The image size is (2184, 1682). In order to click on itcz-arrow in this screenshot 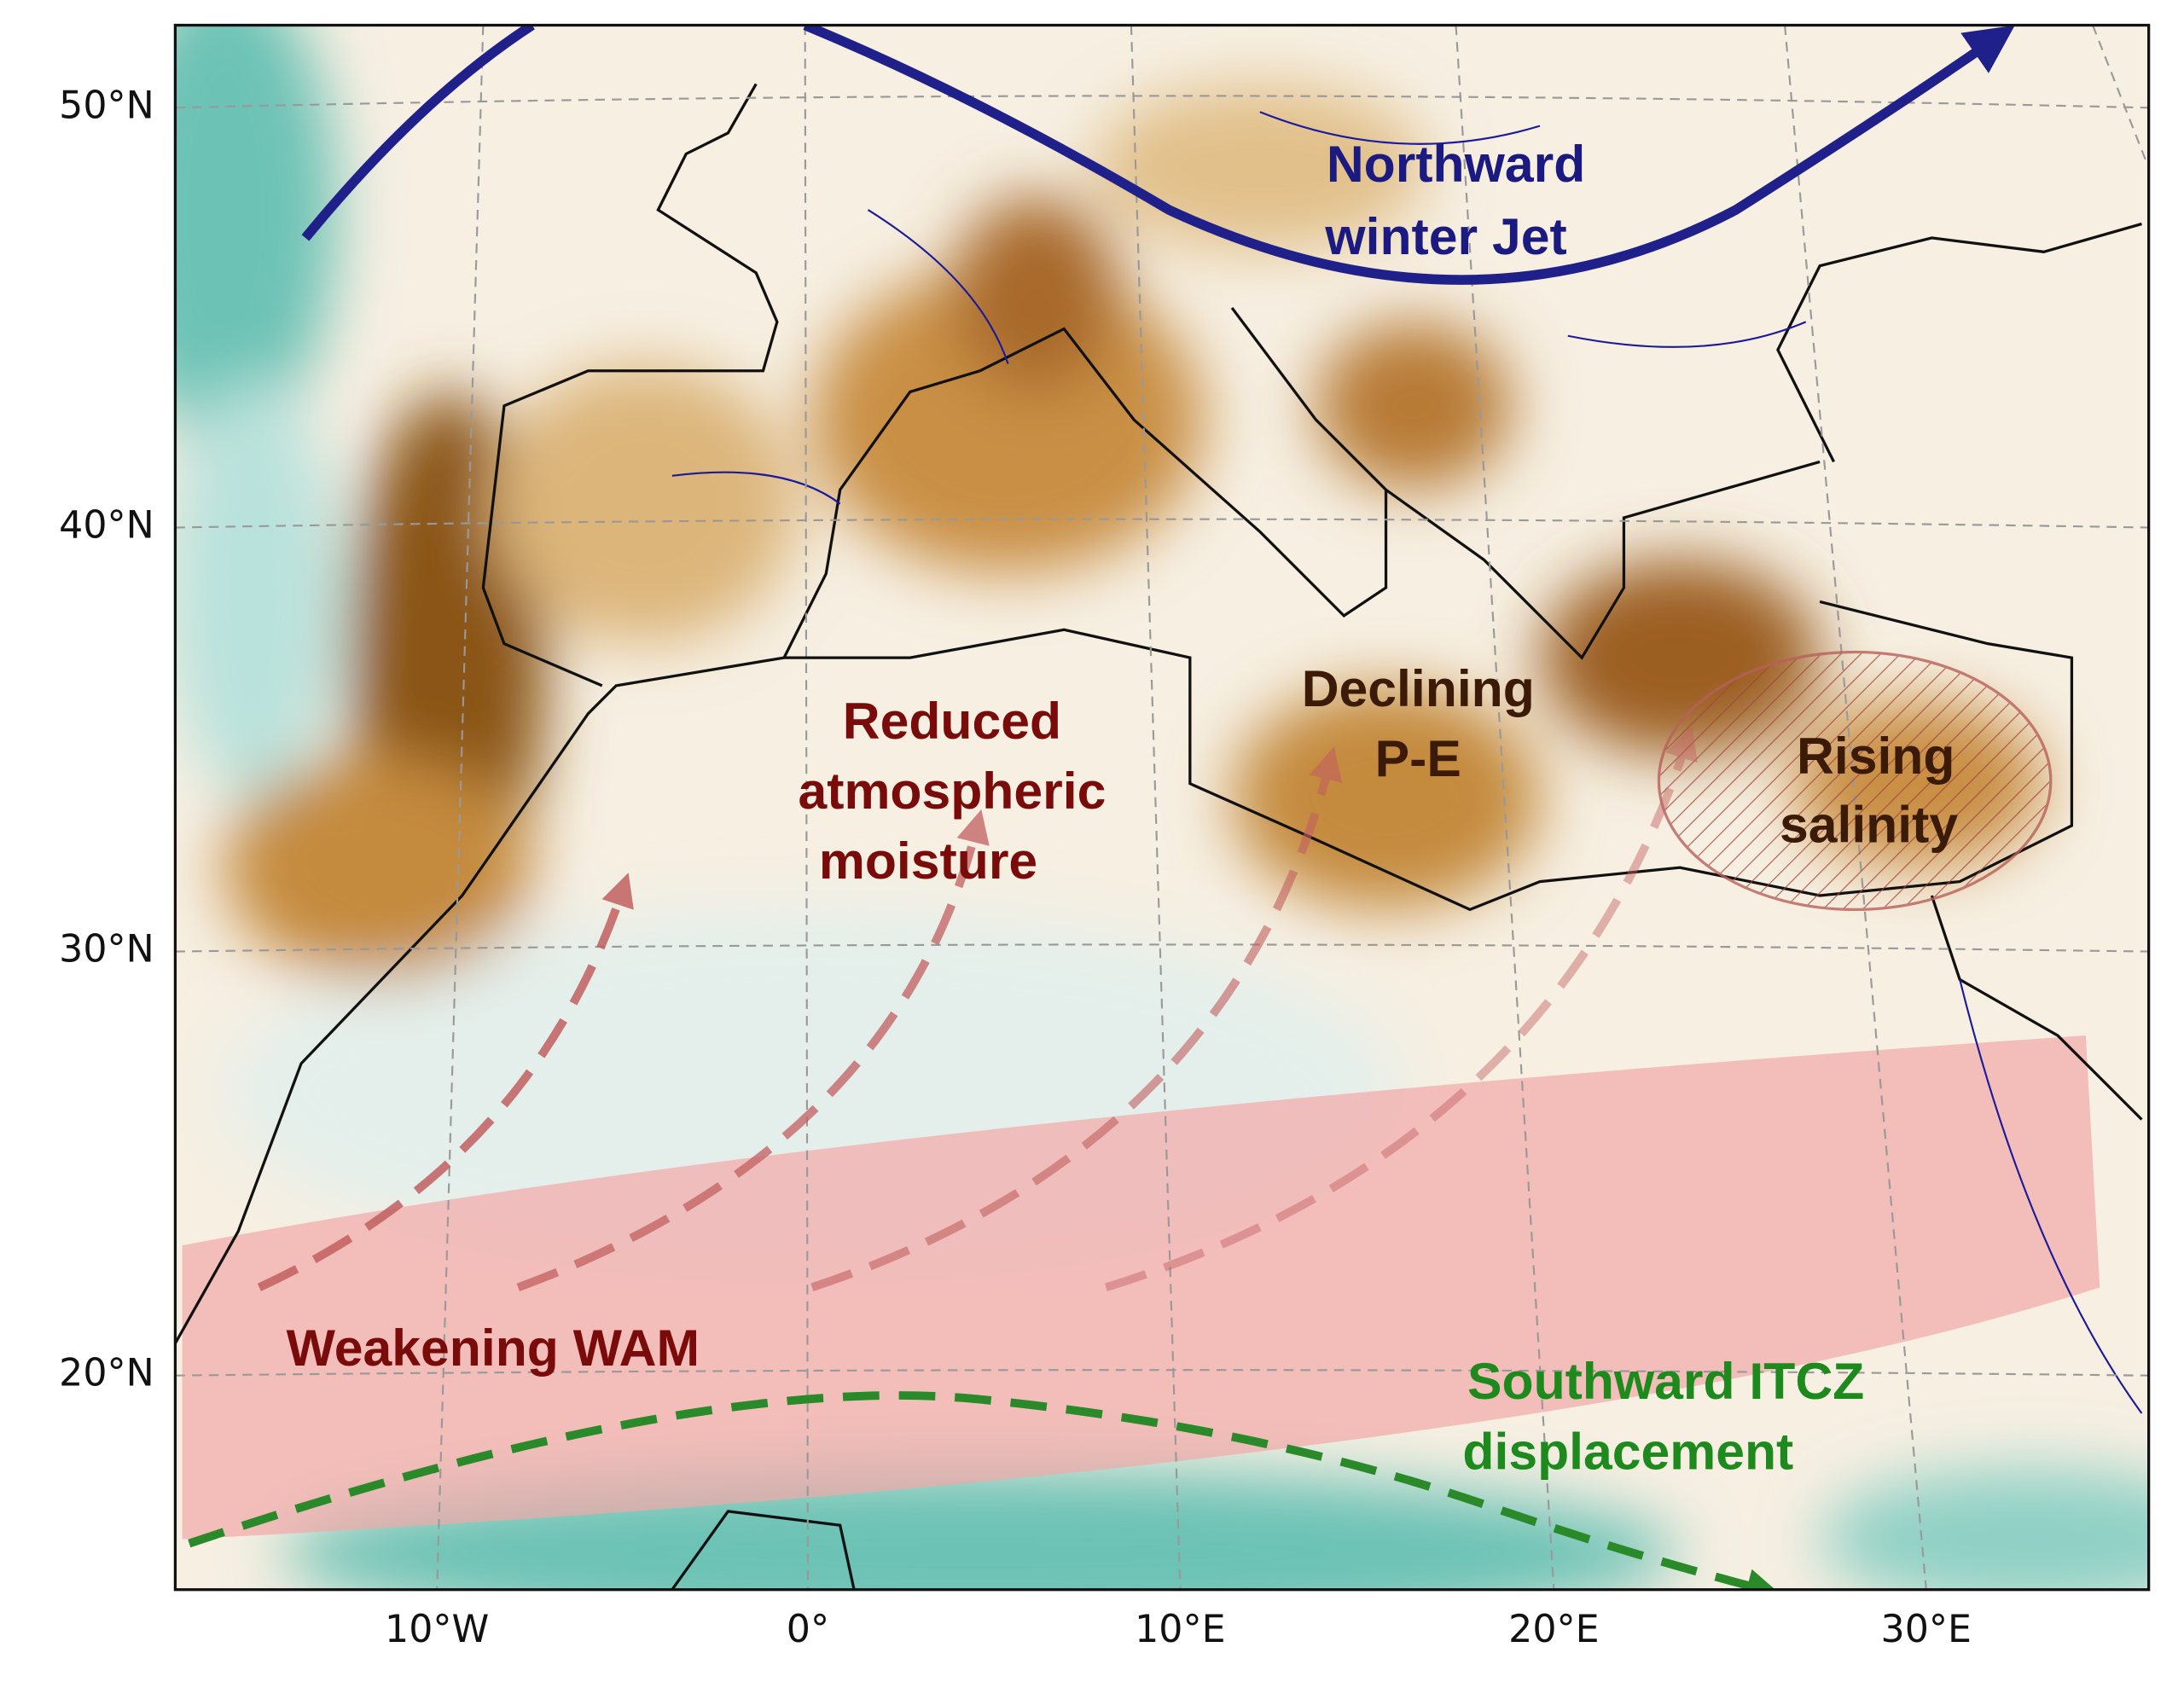, I will do `click(984, 1490)`.